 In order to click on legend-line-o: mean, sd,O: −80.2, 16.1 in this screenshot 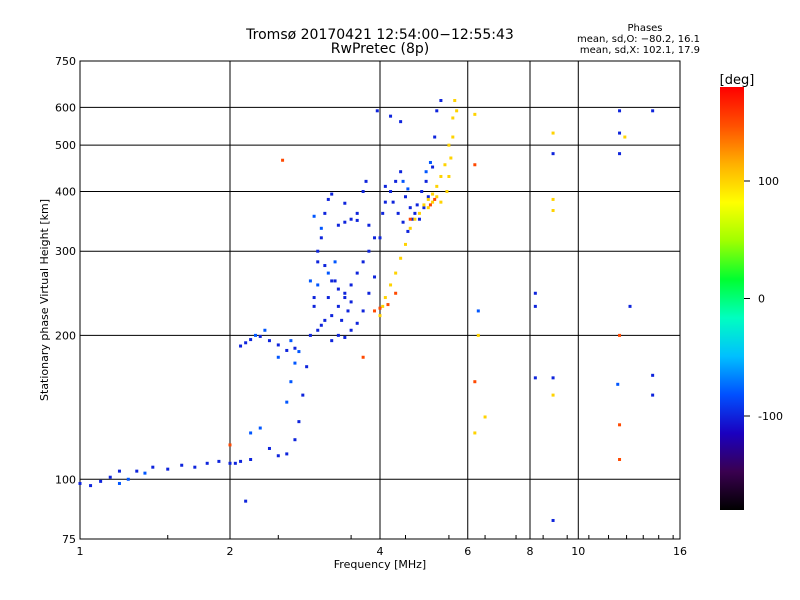, I will do `click(638, 39)`.